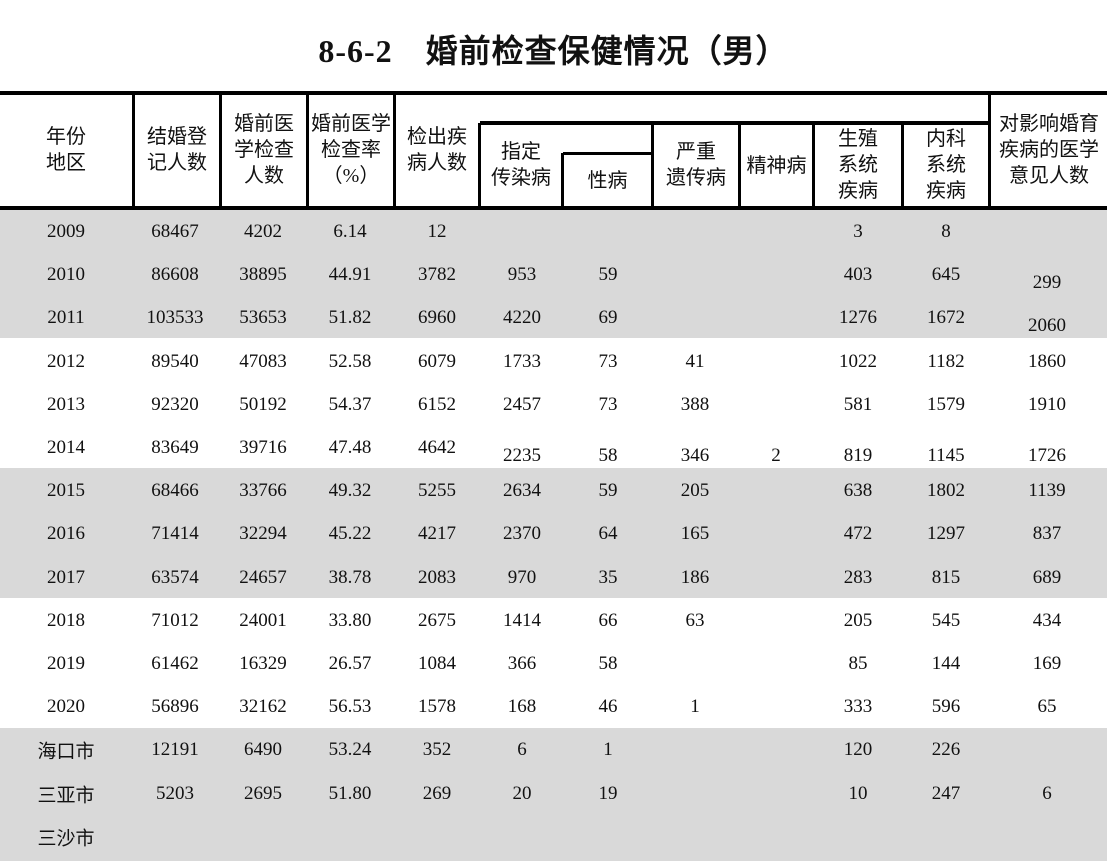 Image resolution: width=1107 pixels, height=861 pixels. I want to click on table-cell: 6490, so click(263, 750).